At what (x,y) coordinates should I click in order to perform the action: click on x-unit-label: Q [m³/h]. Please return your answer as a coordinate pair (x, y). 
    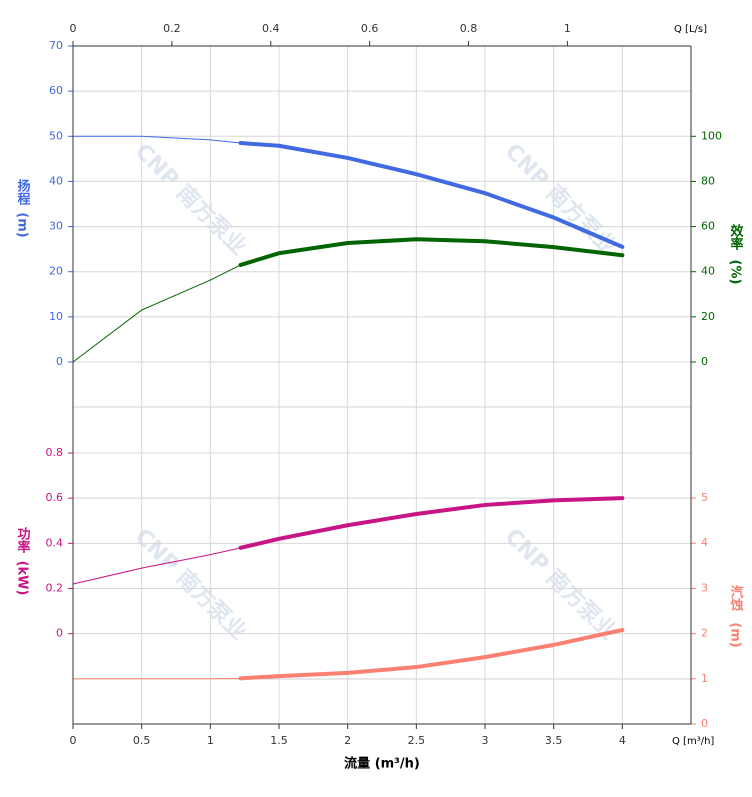
    Looking at the image, I should click on (693, 741).